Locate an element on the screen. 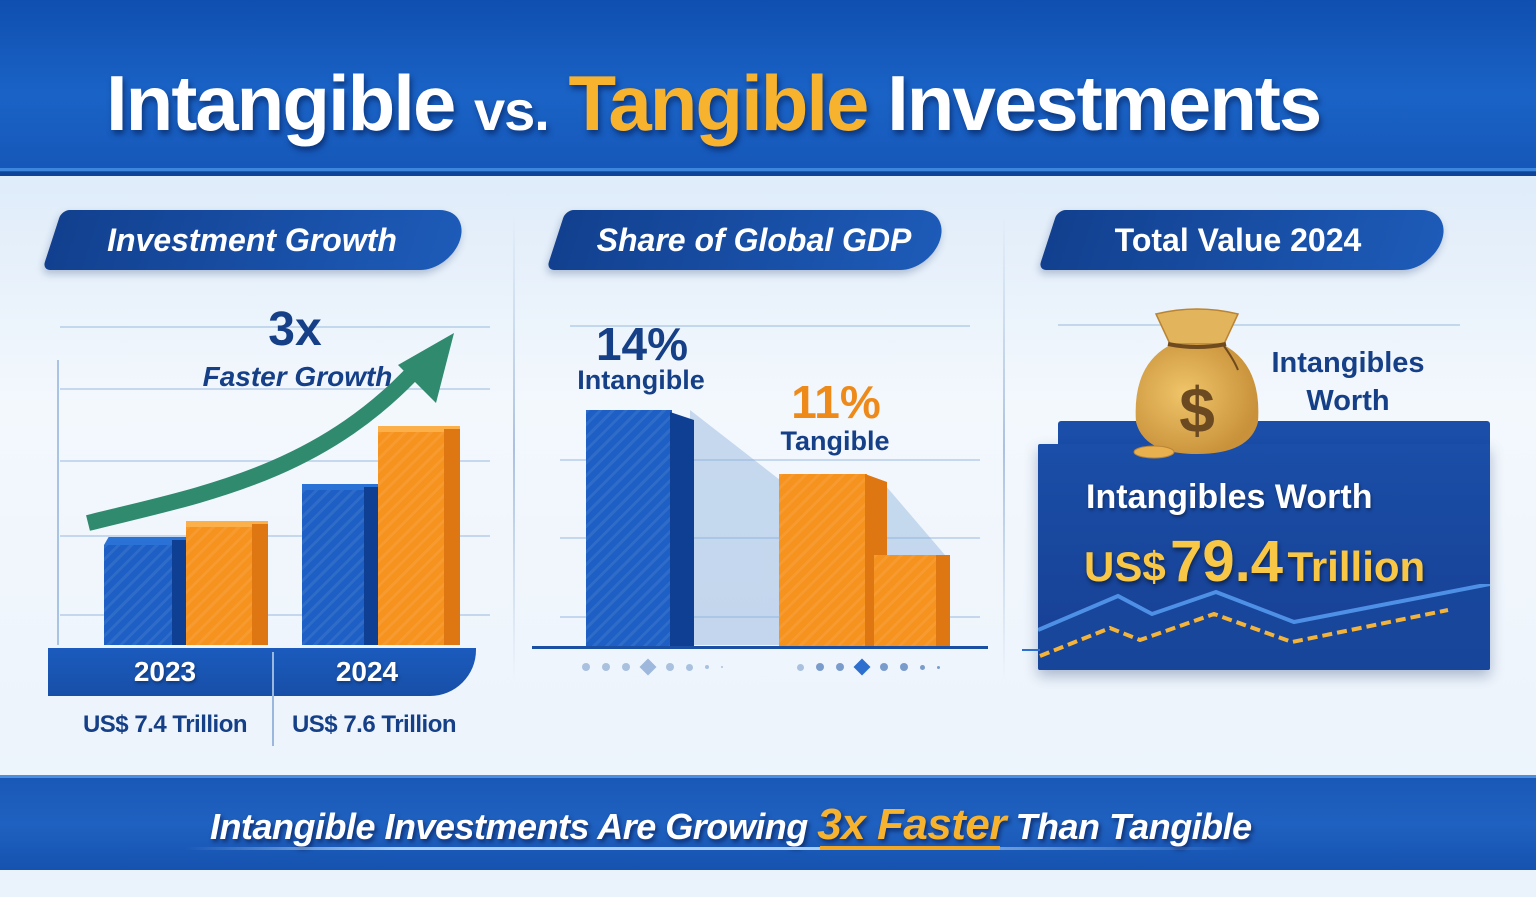 This screenshot has height=897, width=1536. growth-arrow-icon is located at coordinates (270, 432).